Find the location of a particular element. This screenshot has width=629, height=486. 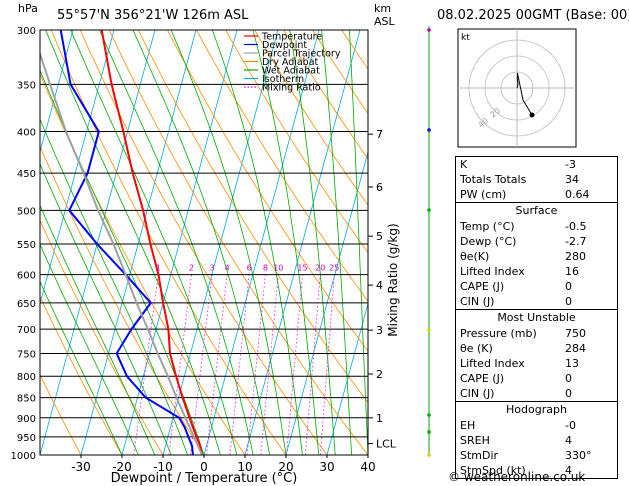

most-unstable-value: 750 is located at coordinates (575, 333).